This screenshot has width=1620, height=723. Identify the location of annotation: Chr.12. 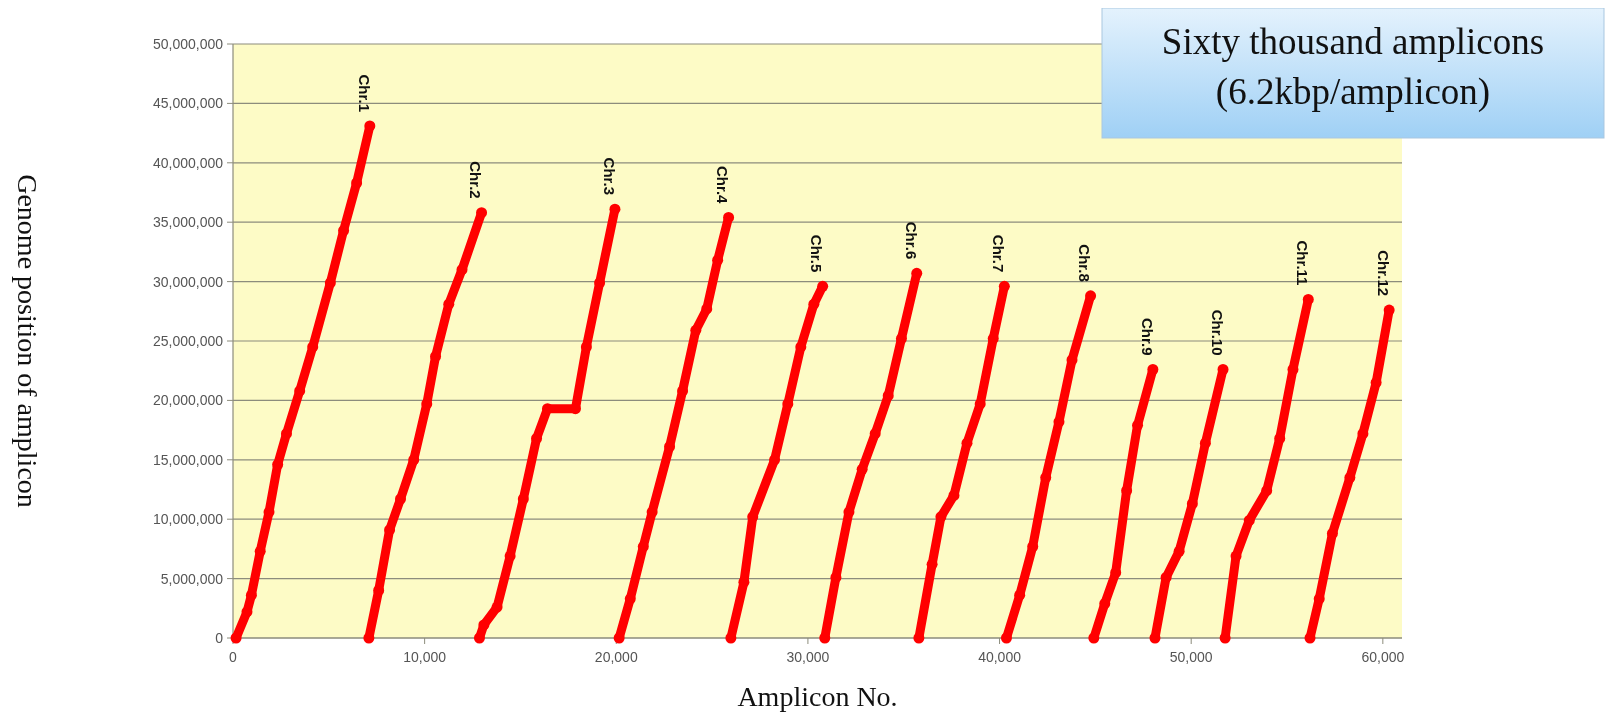
(1383, 273).